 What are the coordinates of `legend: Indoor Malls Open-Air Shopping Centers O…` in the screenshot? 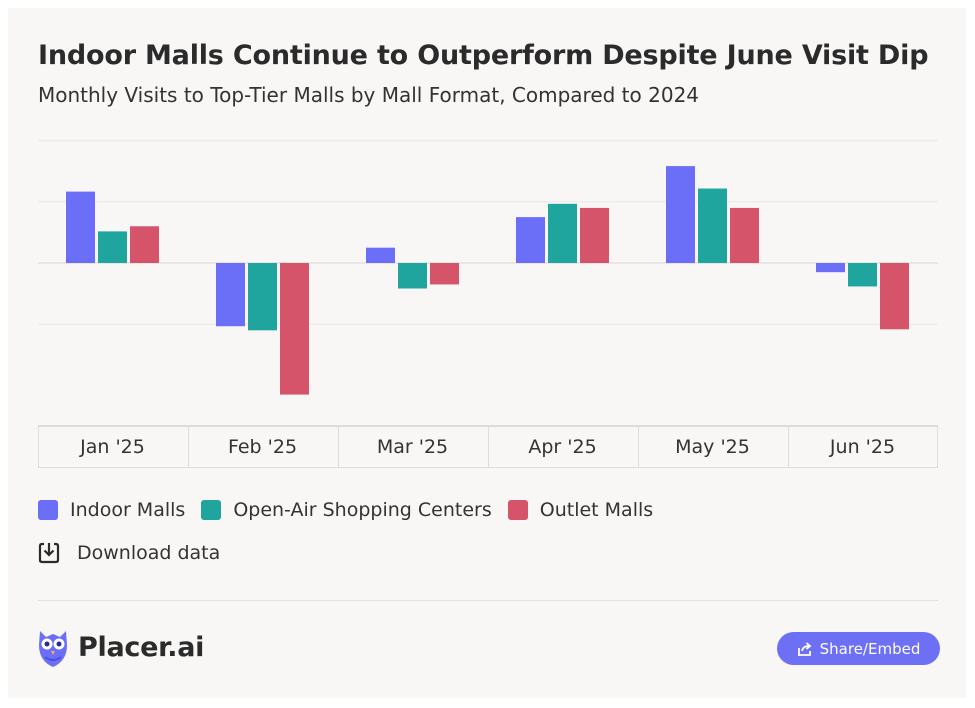 It's located at (353, 510).